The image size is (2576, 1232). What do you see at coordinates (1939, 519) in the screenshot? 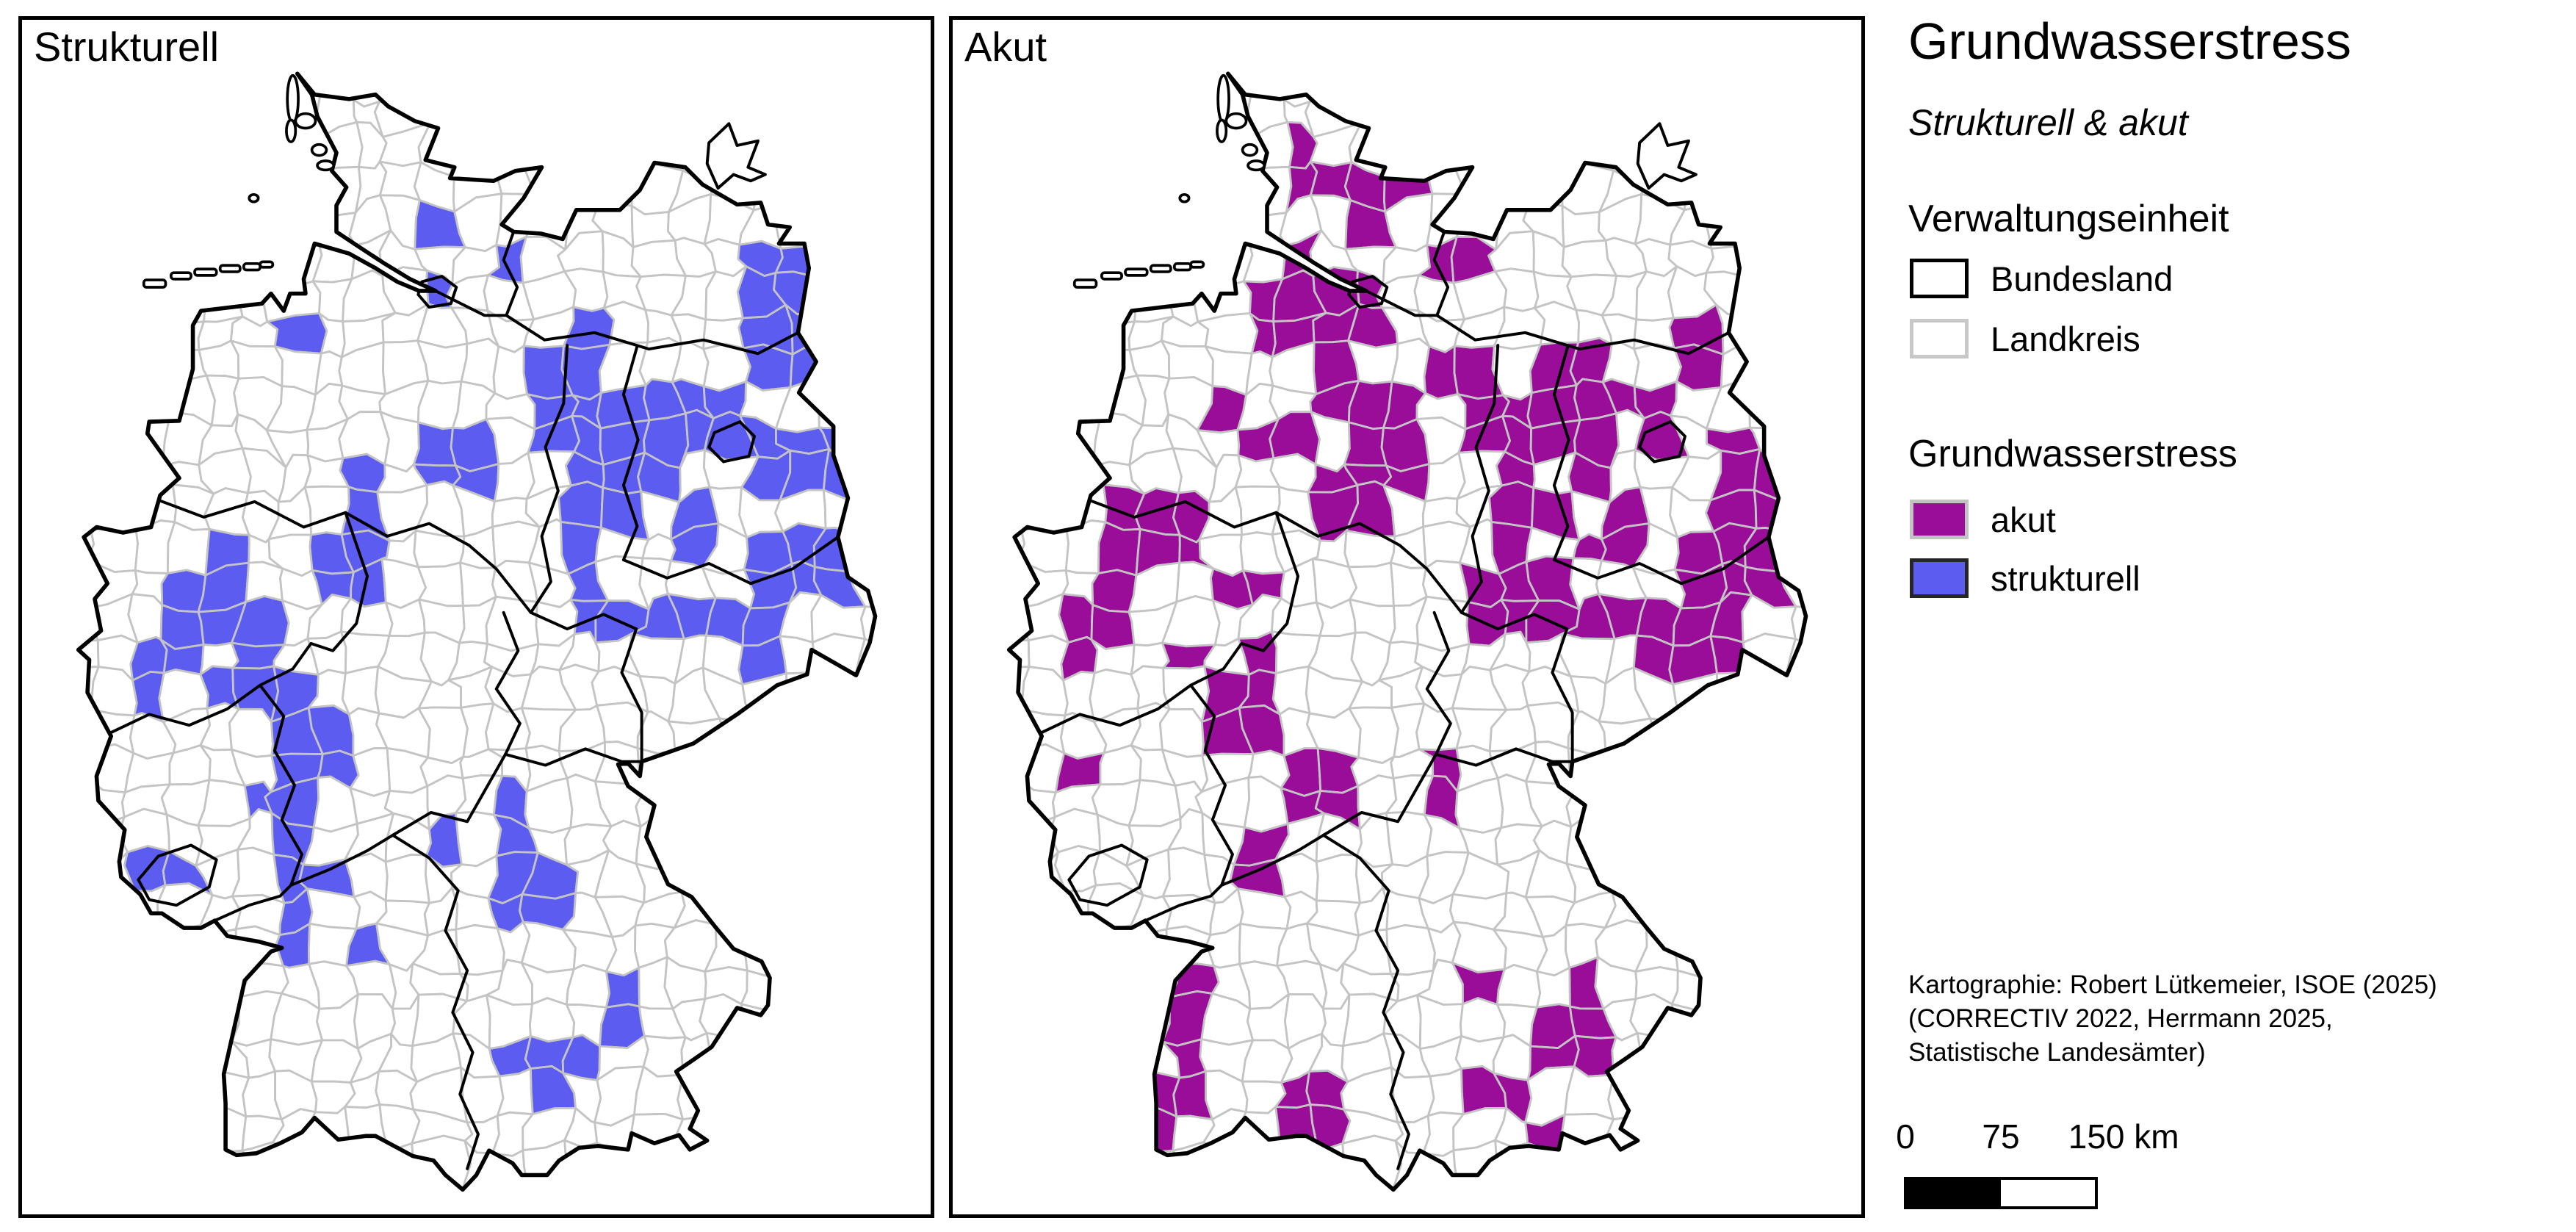
I see `akut-swatch` at bounding box center [1939, 519].